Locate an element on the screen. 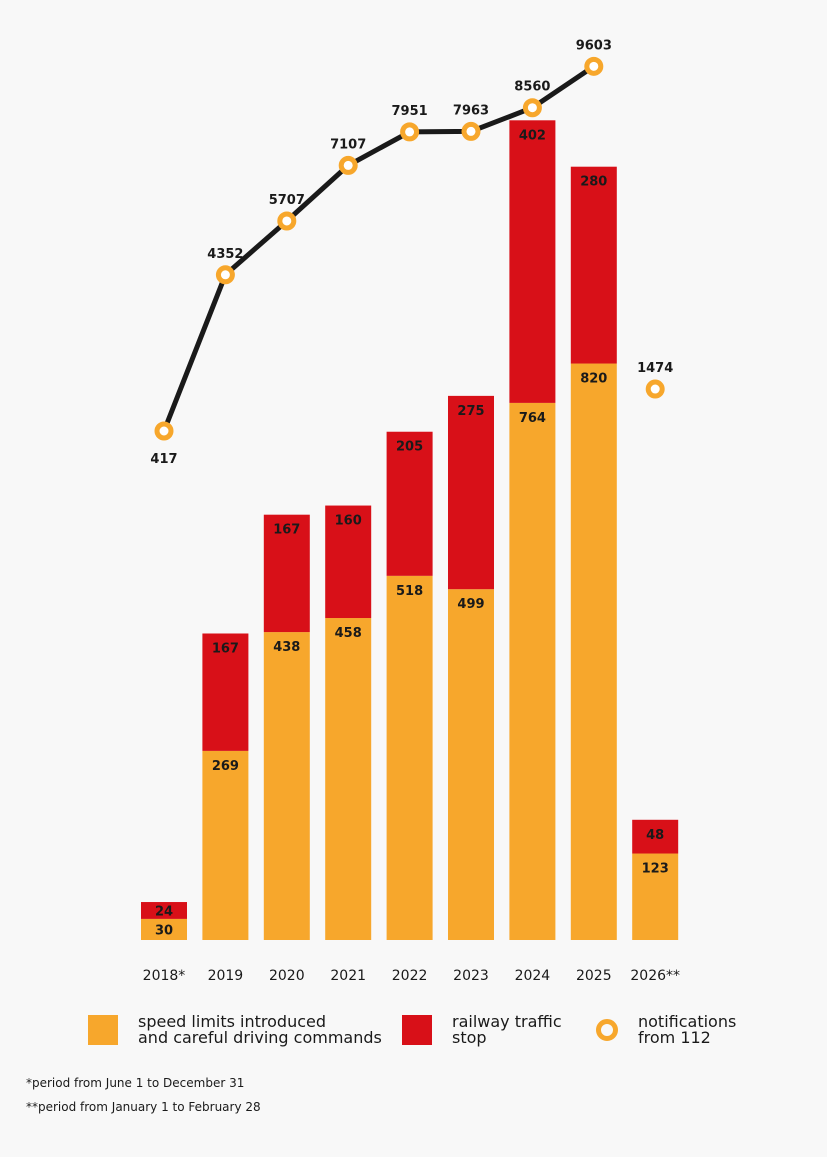 The height and width of the screenshot is (1157, 827). legend-label: and careful driving commands is located at coordinates (260, 1037).